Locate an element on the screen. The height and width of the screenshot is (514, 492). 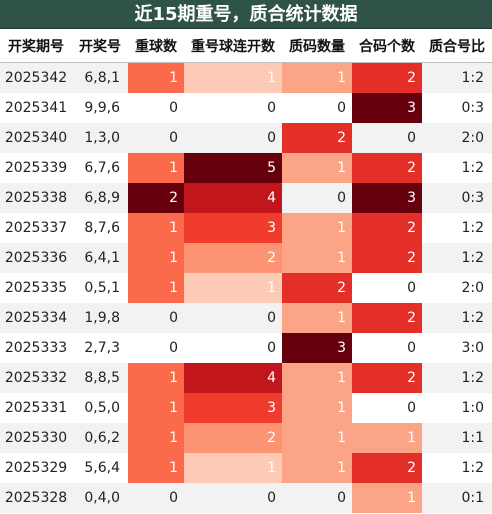
issue-cell: 2025329 is located at coordinates (36, 468).